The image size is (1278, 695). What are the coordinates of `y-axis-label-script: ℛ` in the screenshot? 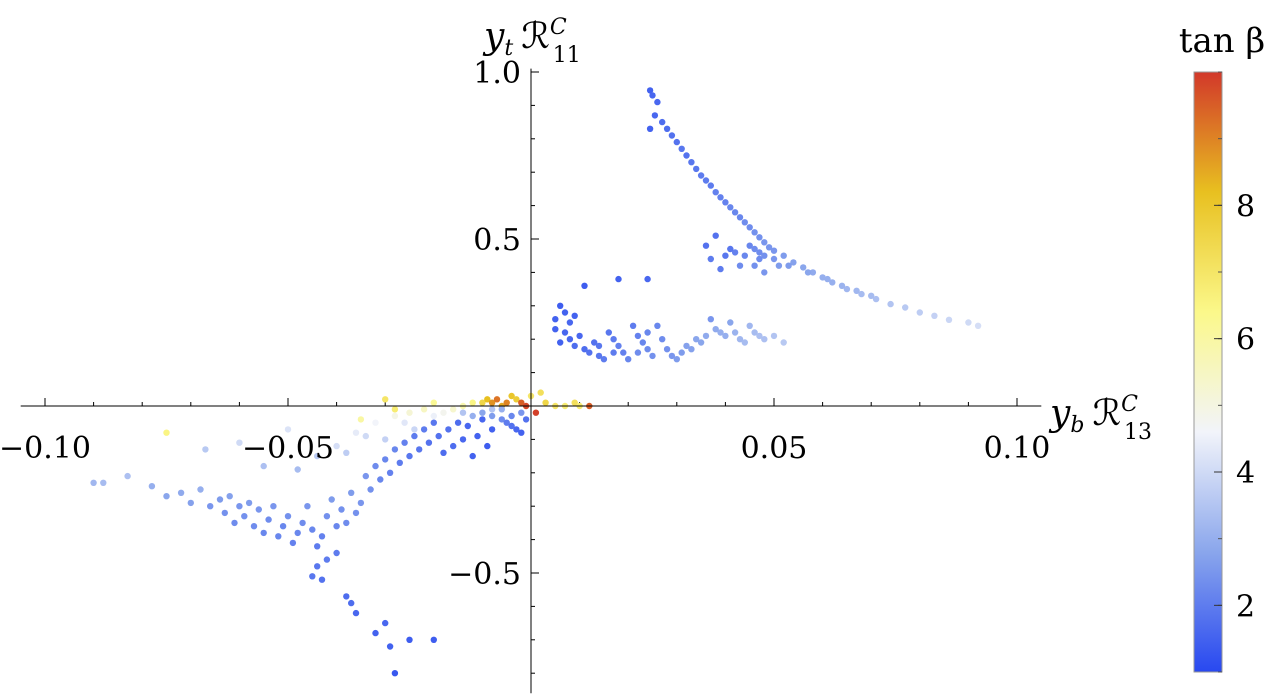 It's located at (535, 36).